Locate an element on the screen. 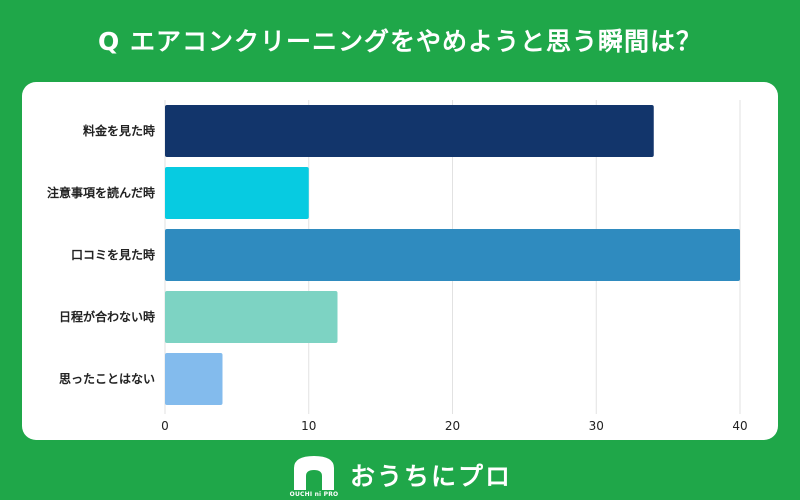 This screenshot has width=800, height=500. x-tick-label-2: 20 is located at coordinates (452, 426).